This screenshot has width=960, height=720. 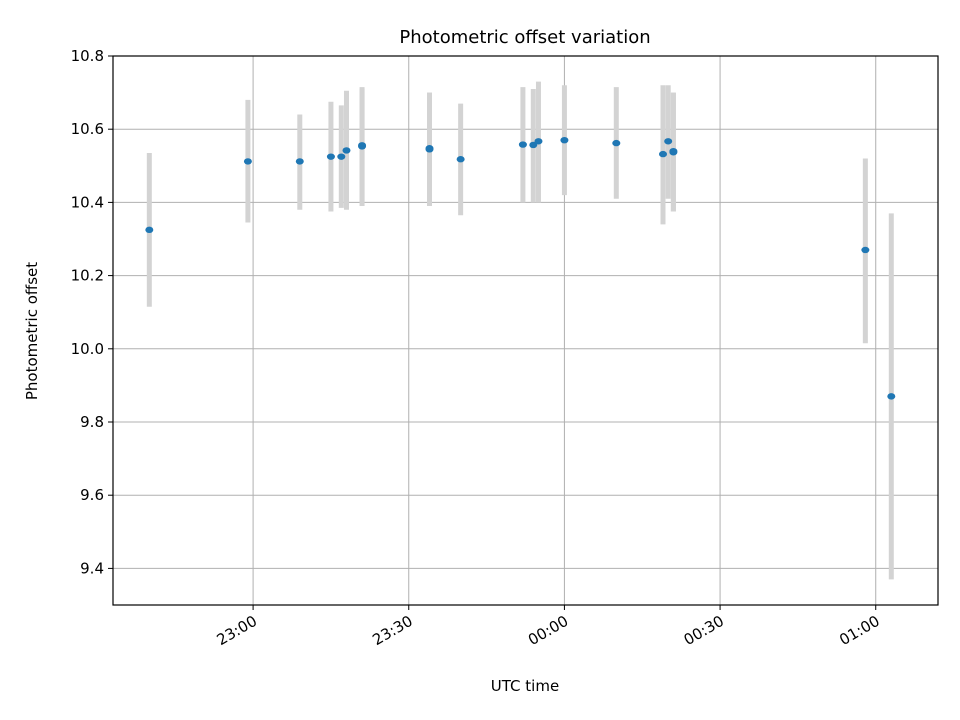 What do you see at coordinates (87, 129) in the screenshot?
I see `y-tick-label: 10.6` at bounding box center [87, 129].